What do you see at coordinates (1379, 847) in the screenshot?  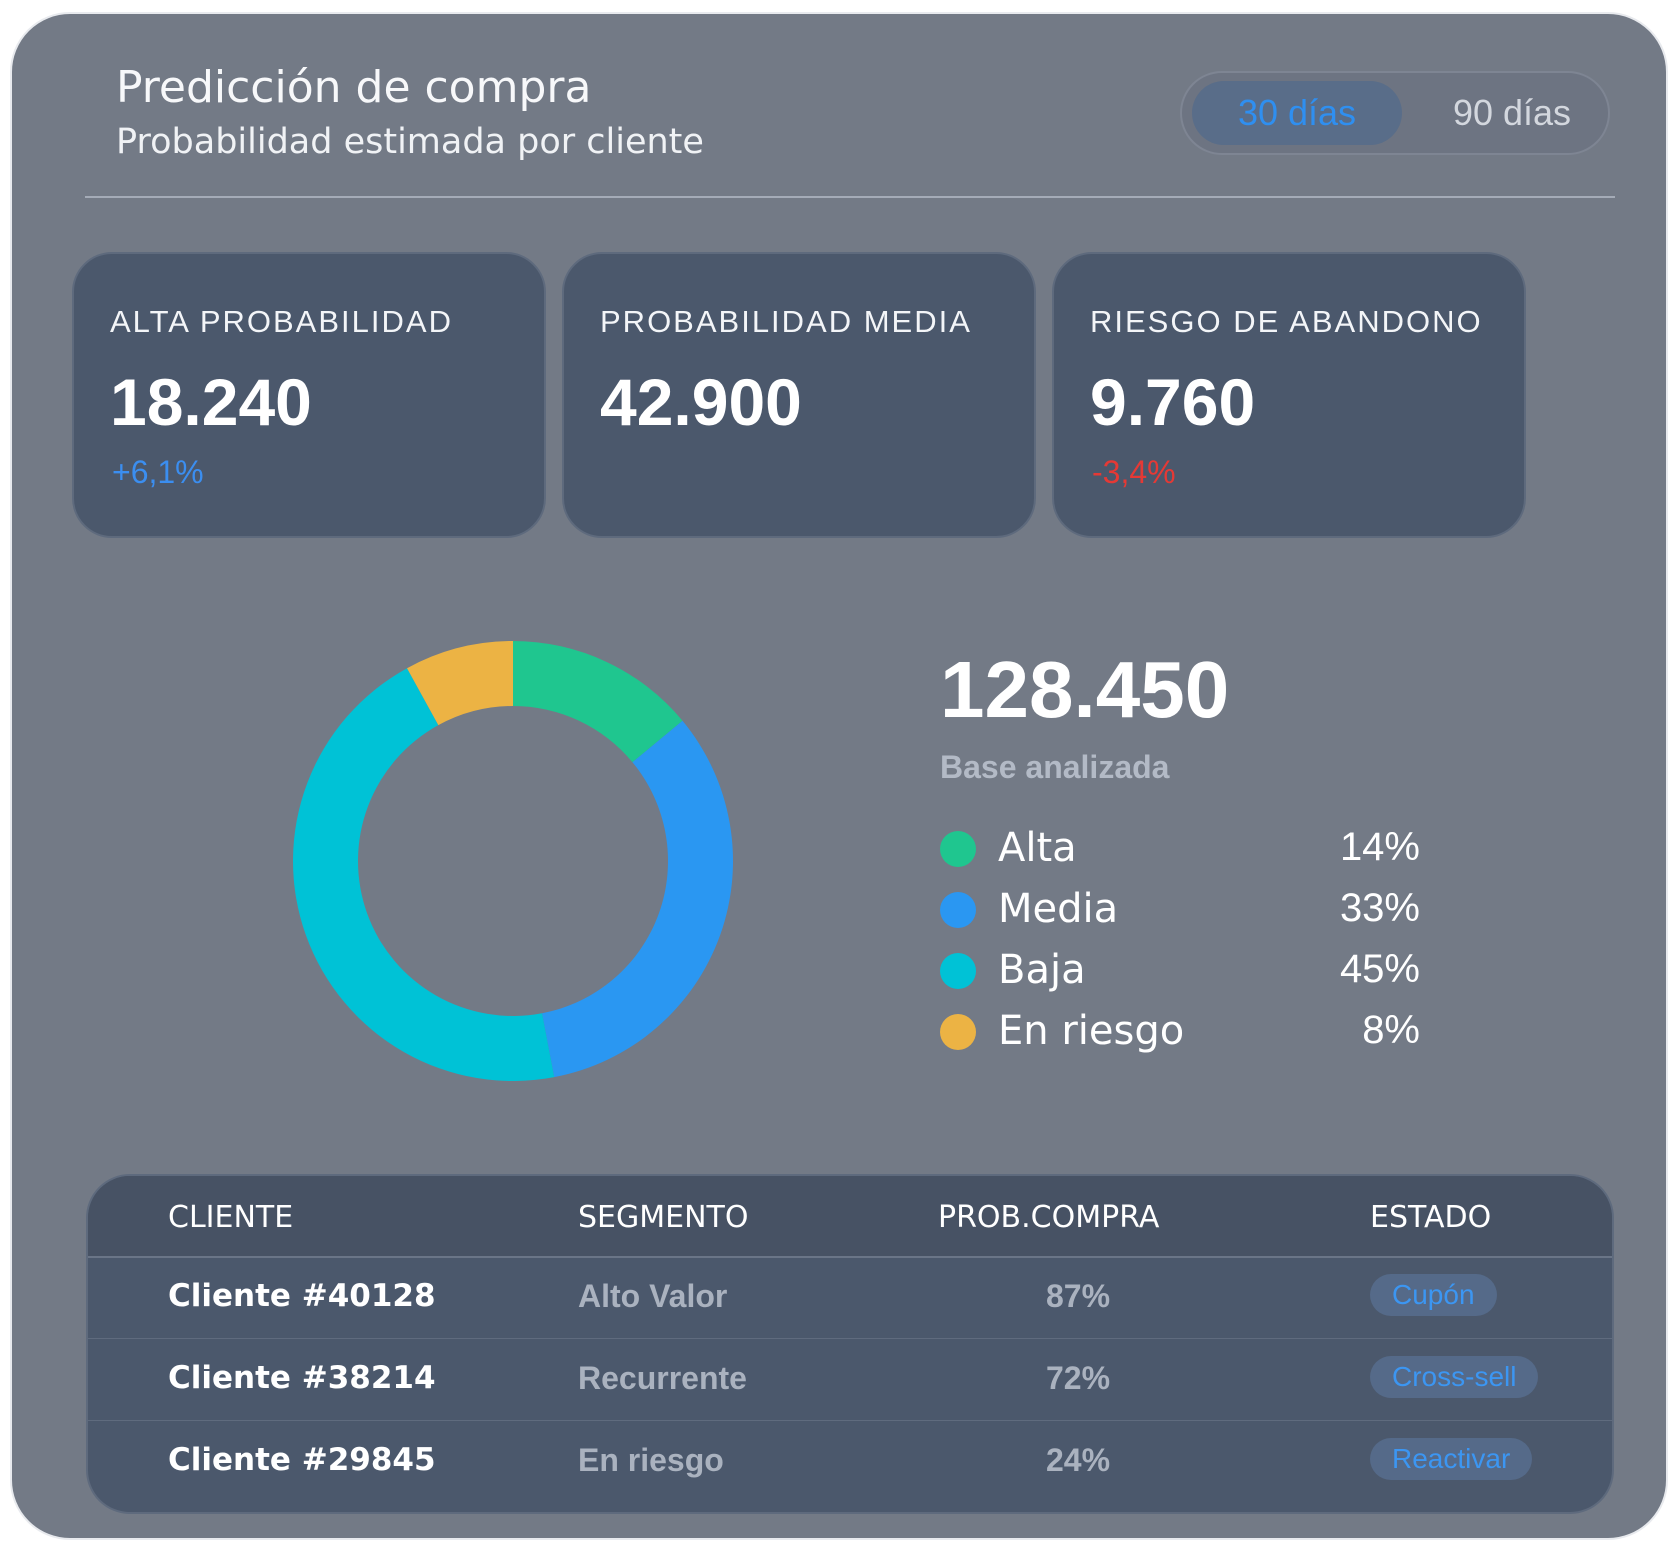 I see `legend-value: 14%` at bounding box center [1379, 847].